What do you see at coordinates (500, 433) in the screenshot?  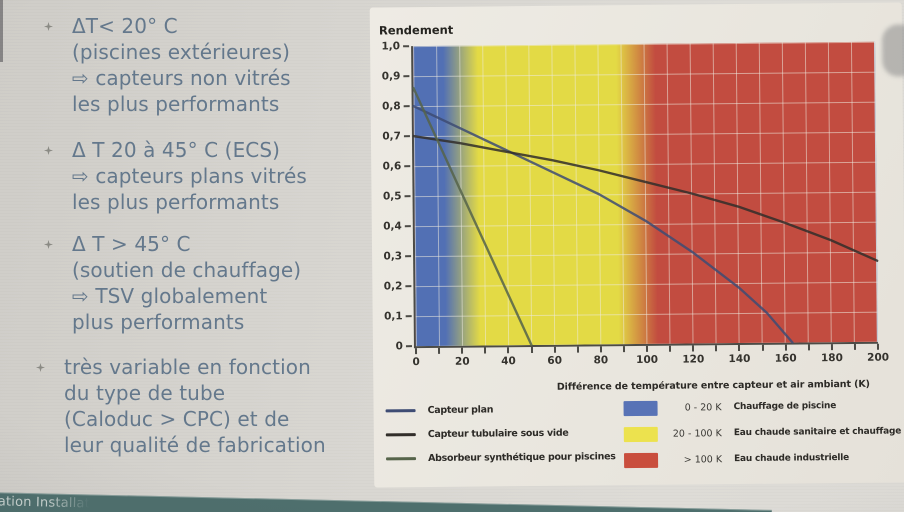 I see `legend-series-row: Capteur tubulaire sous vide` at bounding box center [500, 433].